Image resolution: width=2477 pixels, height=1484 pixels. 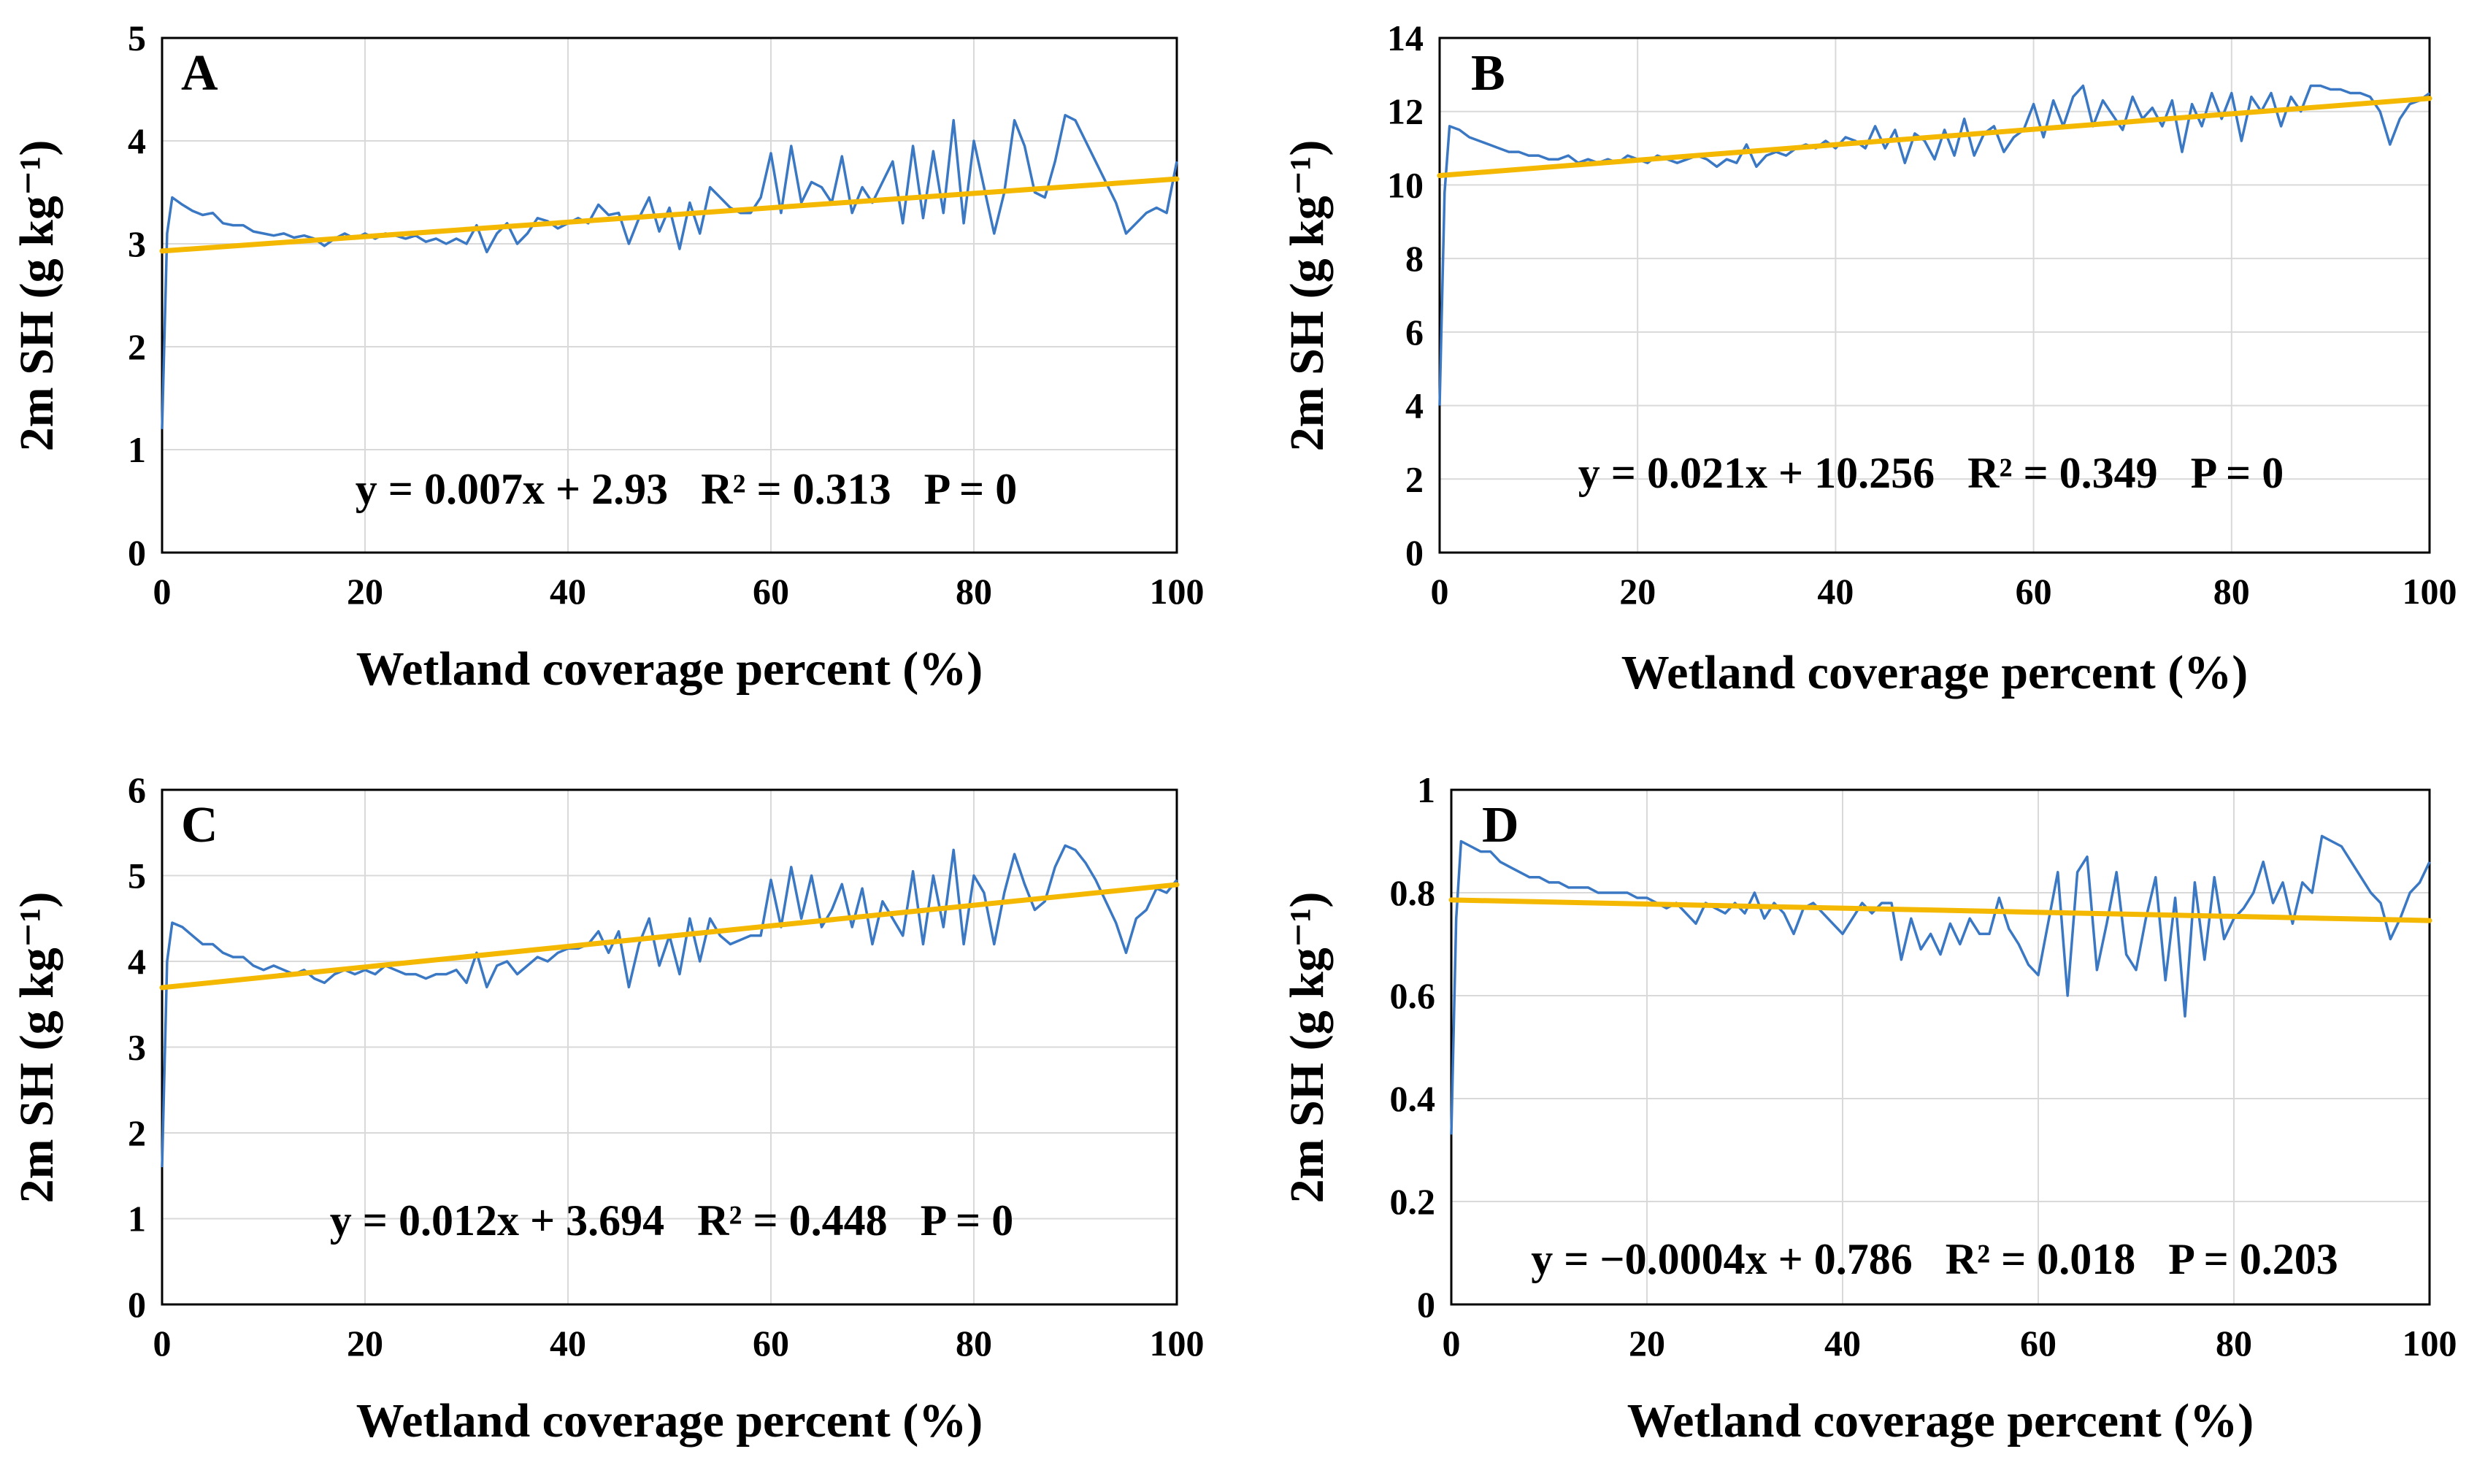 What do you see at coordinates (686, 489) in the screenshot?
I see `regression-equation: y = 0.007x + 2.93 R² = 0.313 P = 0` at bounding box center [686, 489].